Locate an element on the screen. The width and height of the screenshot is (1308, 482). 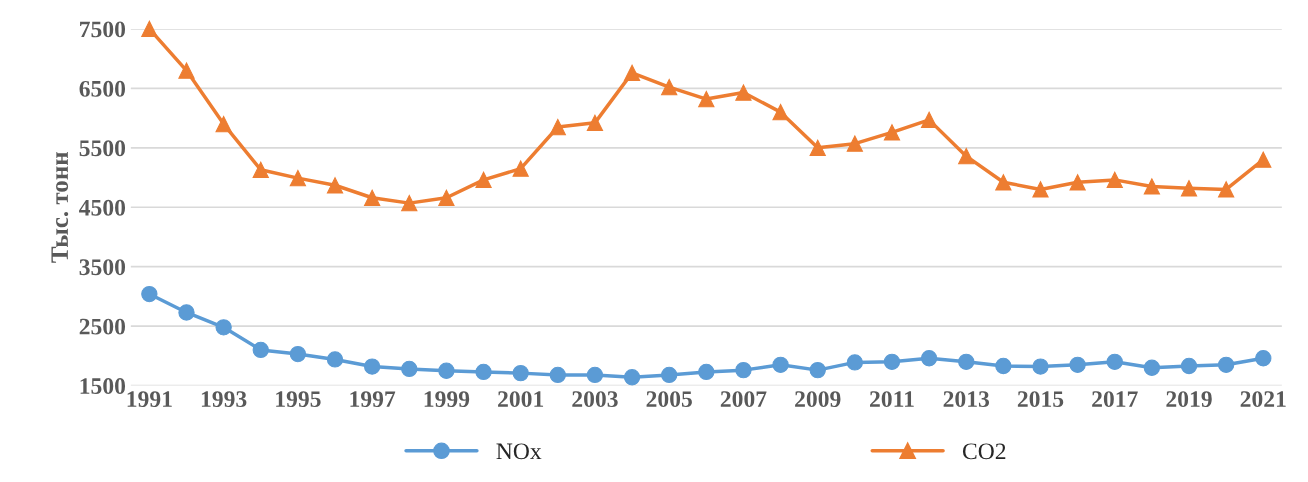
x-tick-label: 2015 is located at coordinates (1040, 399).